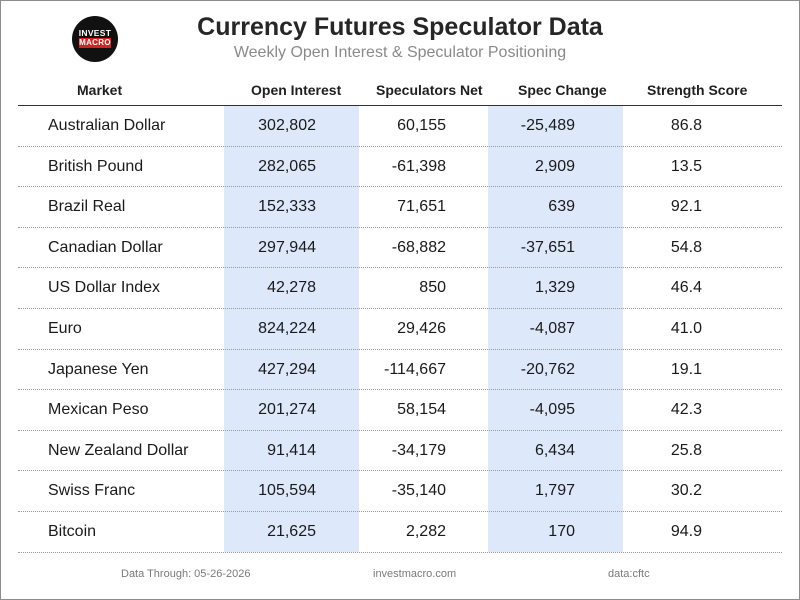 The width and height of the screenshot is (800, 600). Describe the element at coordinates (421, 207) in the screenshot. I see `speculators-net-cell: 71,651` at that location.